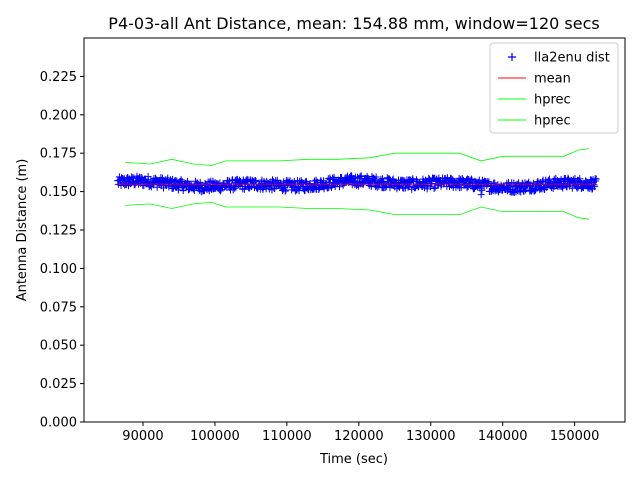 The width and height of the screenshot is (640, 480). Describe the element at coordinates (58, 307) in the screenshot. I see `y-tick-label: 0.075` at that location.